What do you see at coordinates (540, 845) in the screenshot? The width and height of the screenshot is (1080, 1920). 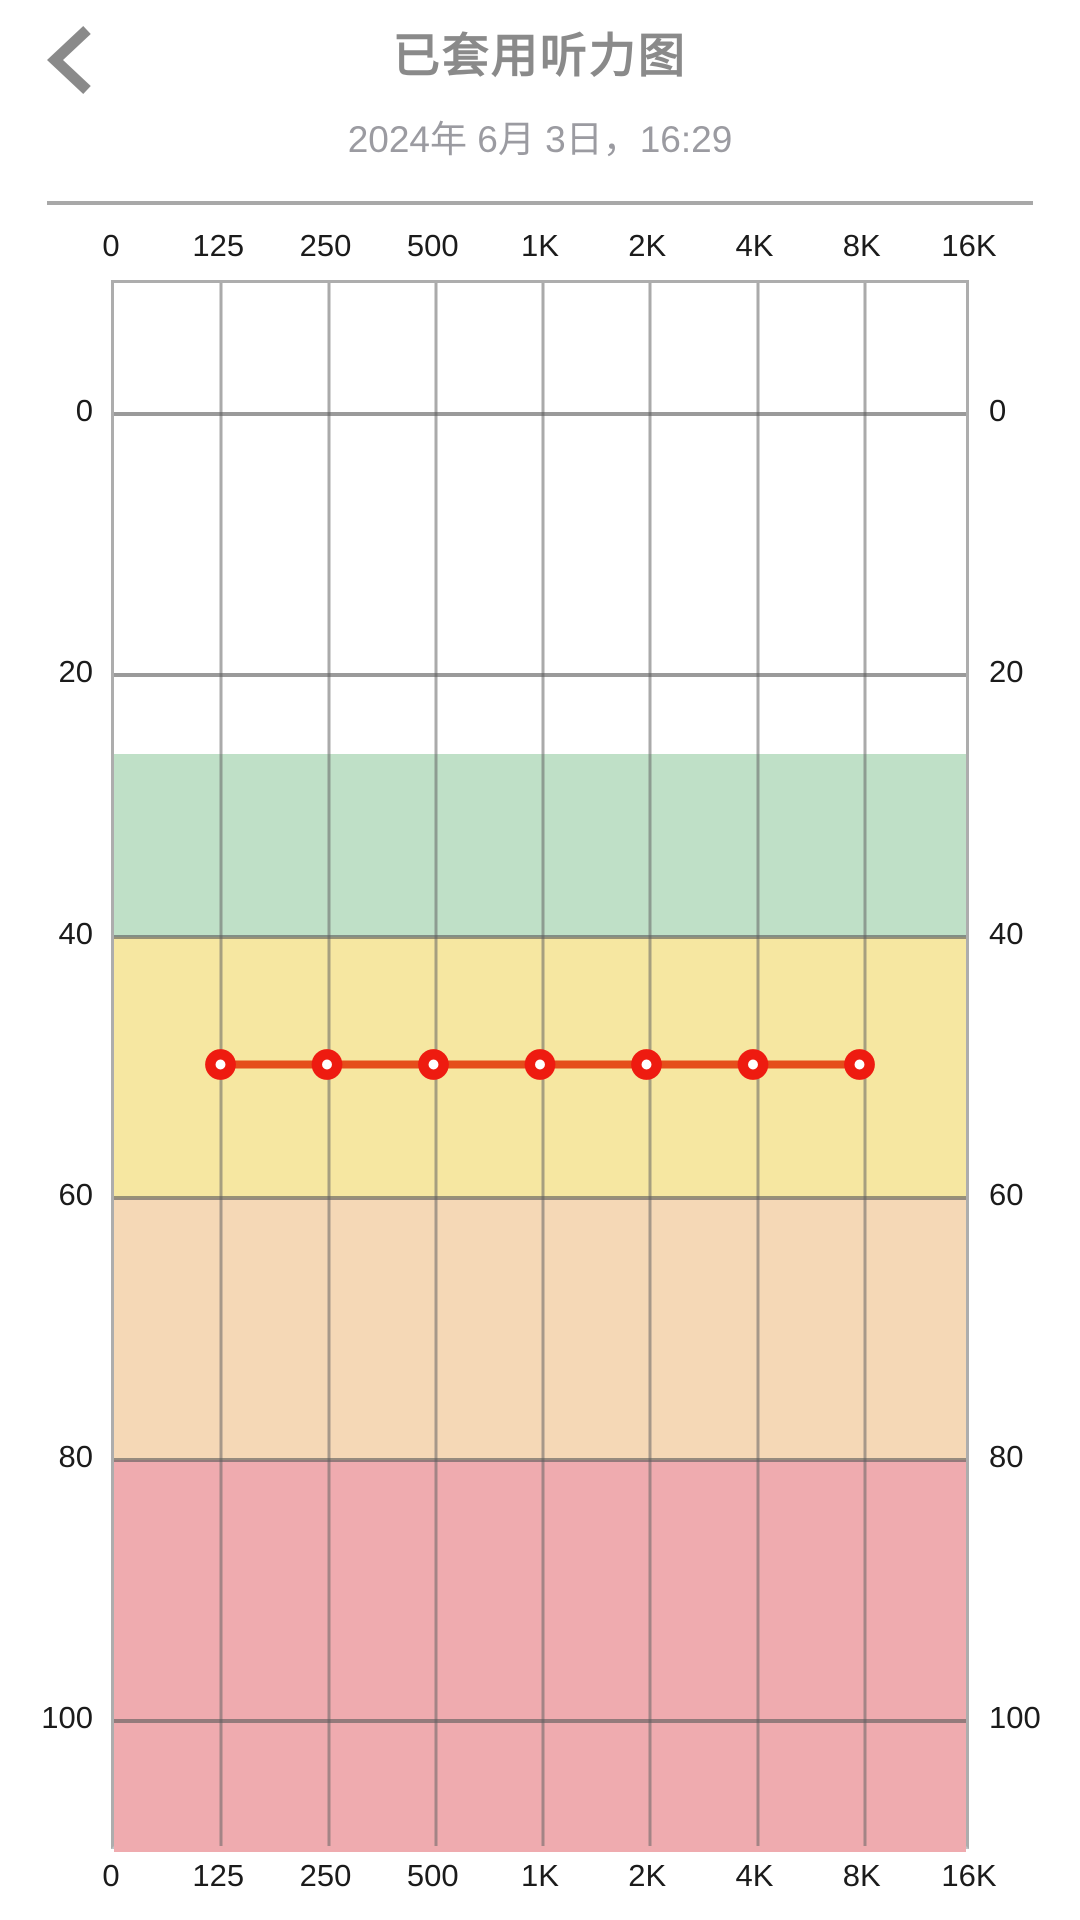 I see `severity-band-mild` at bounding box center [540, 845].